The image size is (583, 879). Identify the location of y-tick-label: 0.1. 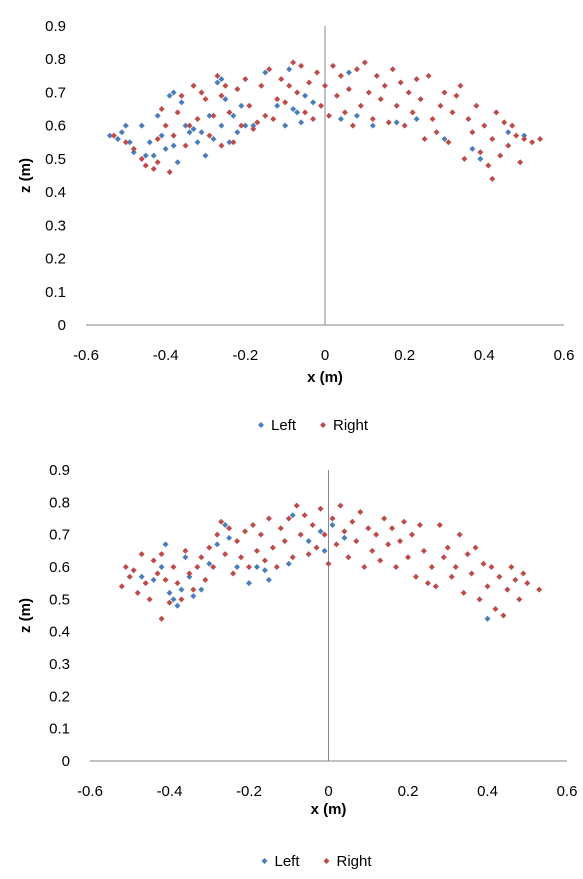
(59, 729).